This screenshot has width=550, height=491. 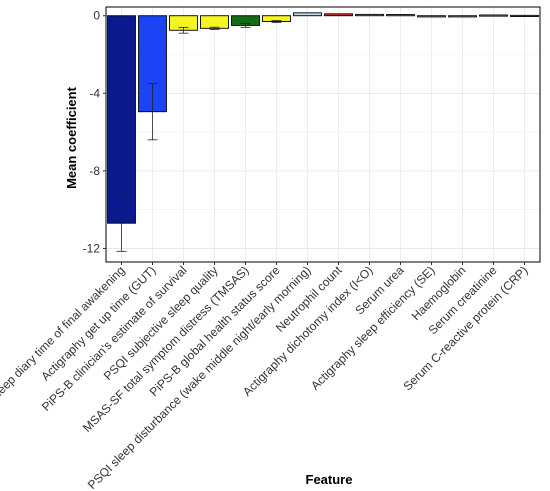 What do you see at coordinates (199, 136) in the screenshot?
I see `error-bars` at bounding box center [199, 136].